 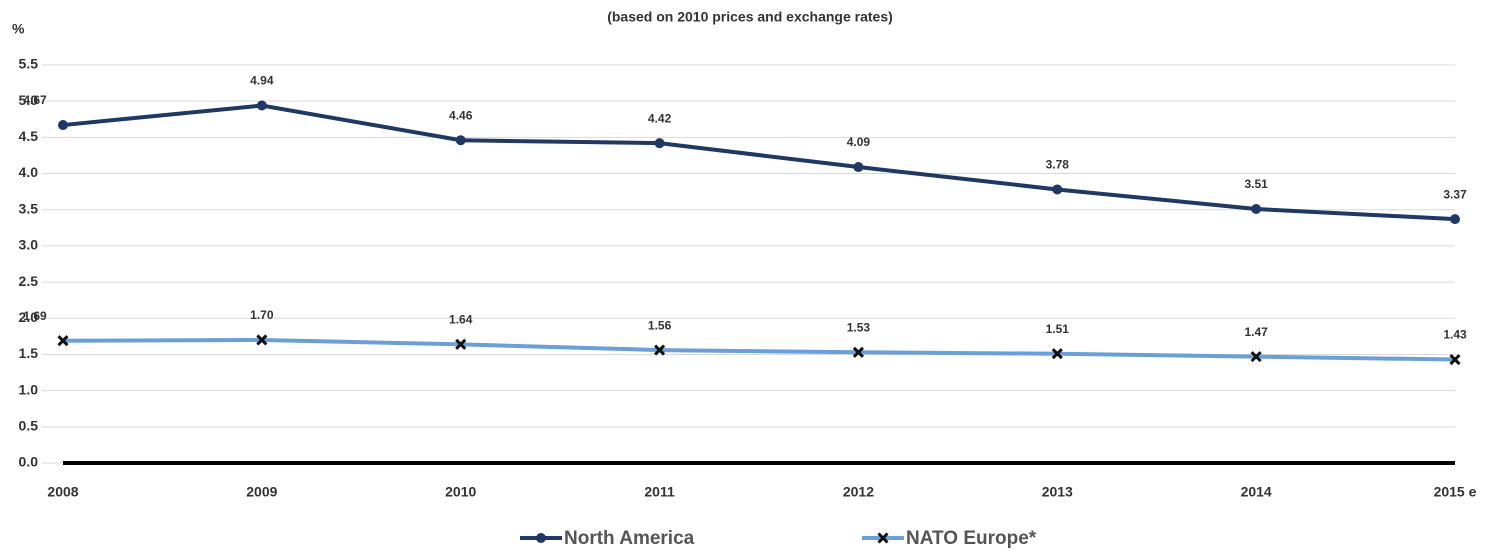 I want to click on legend-label: NATO Europe*, so click(x=971, y=538).